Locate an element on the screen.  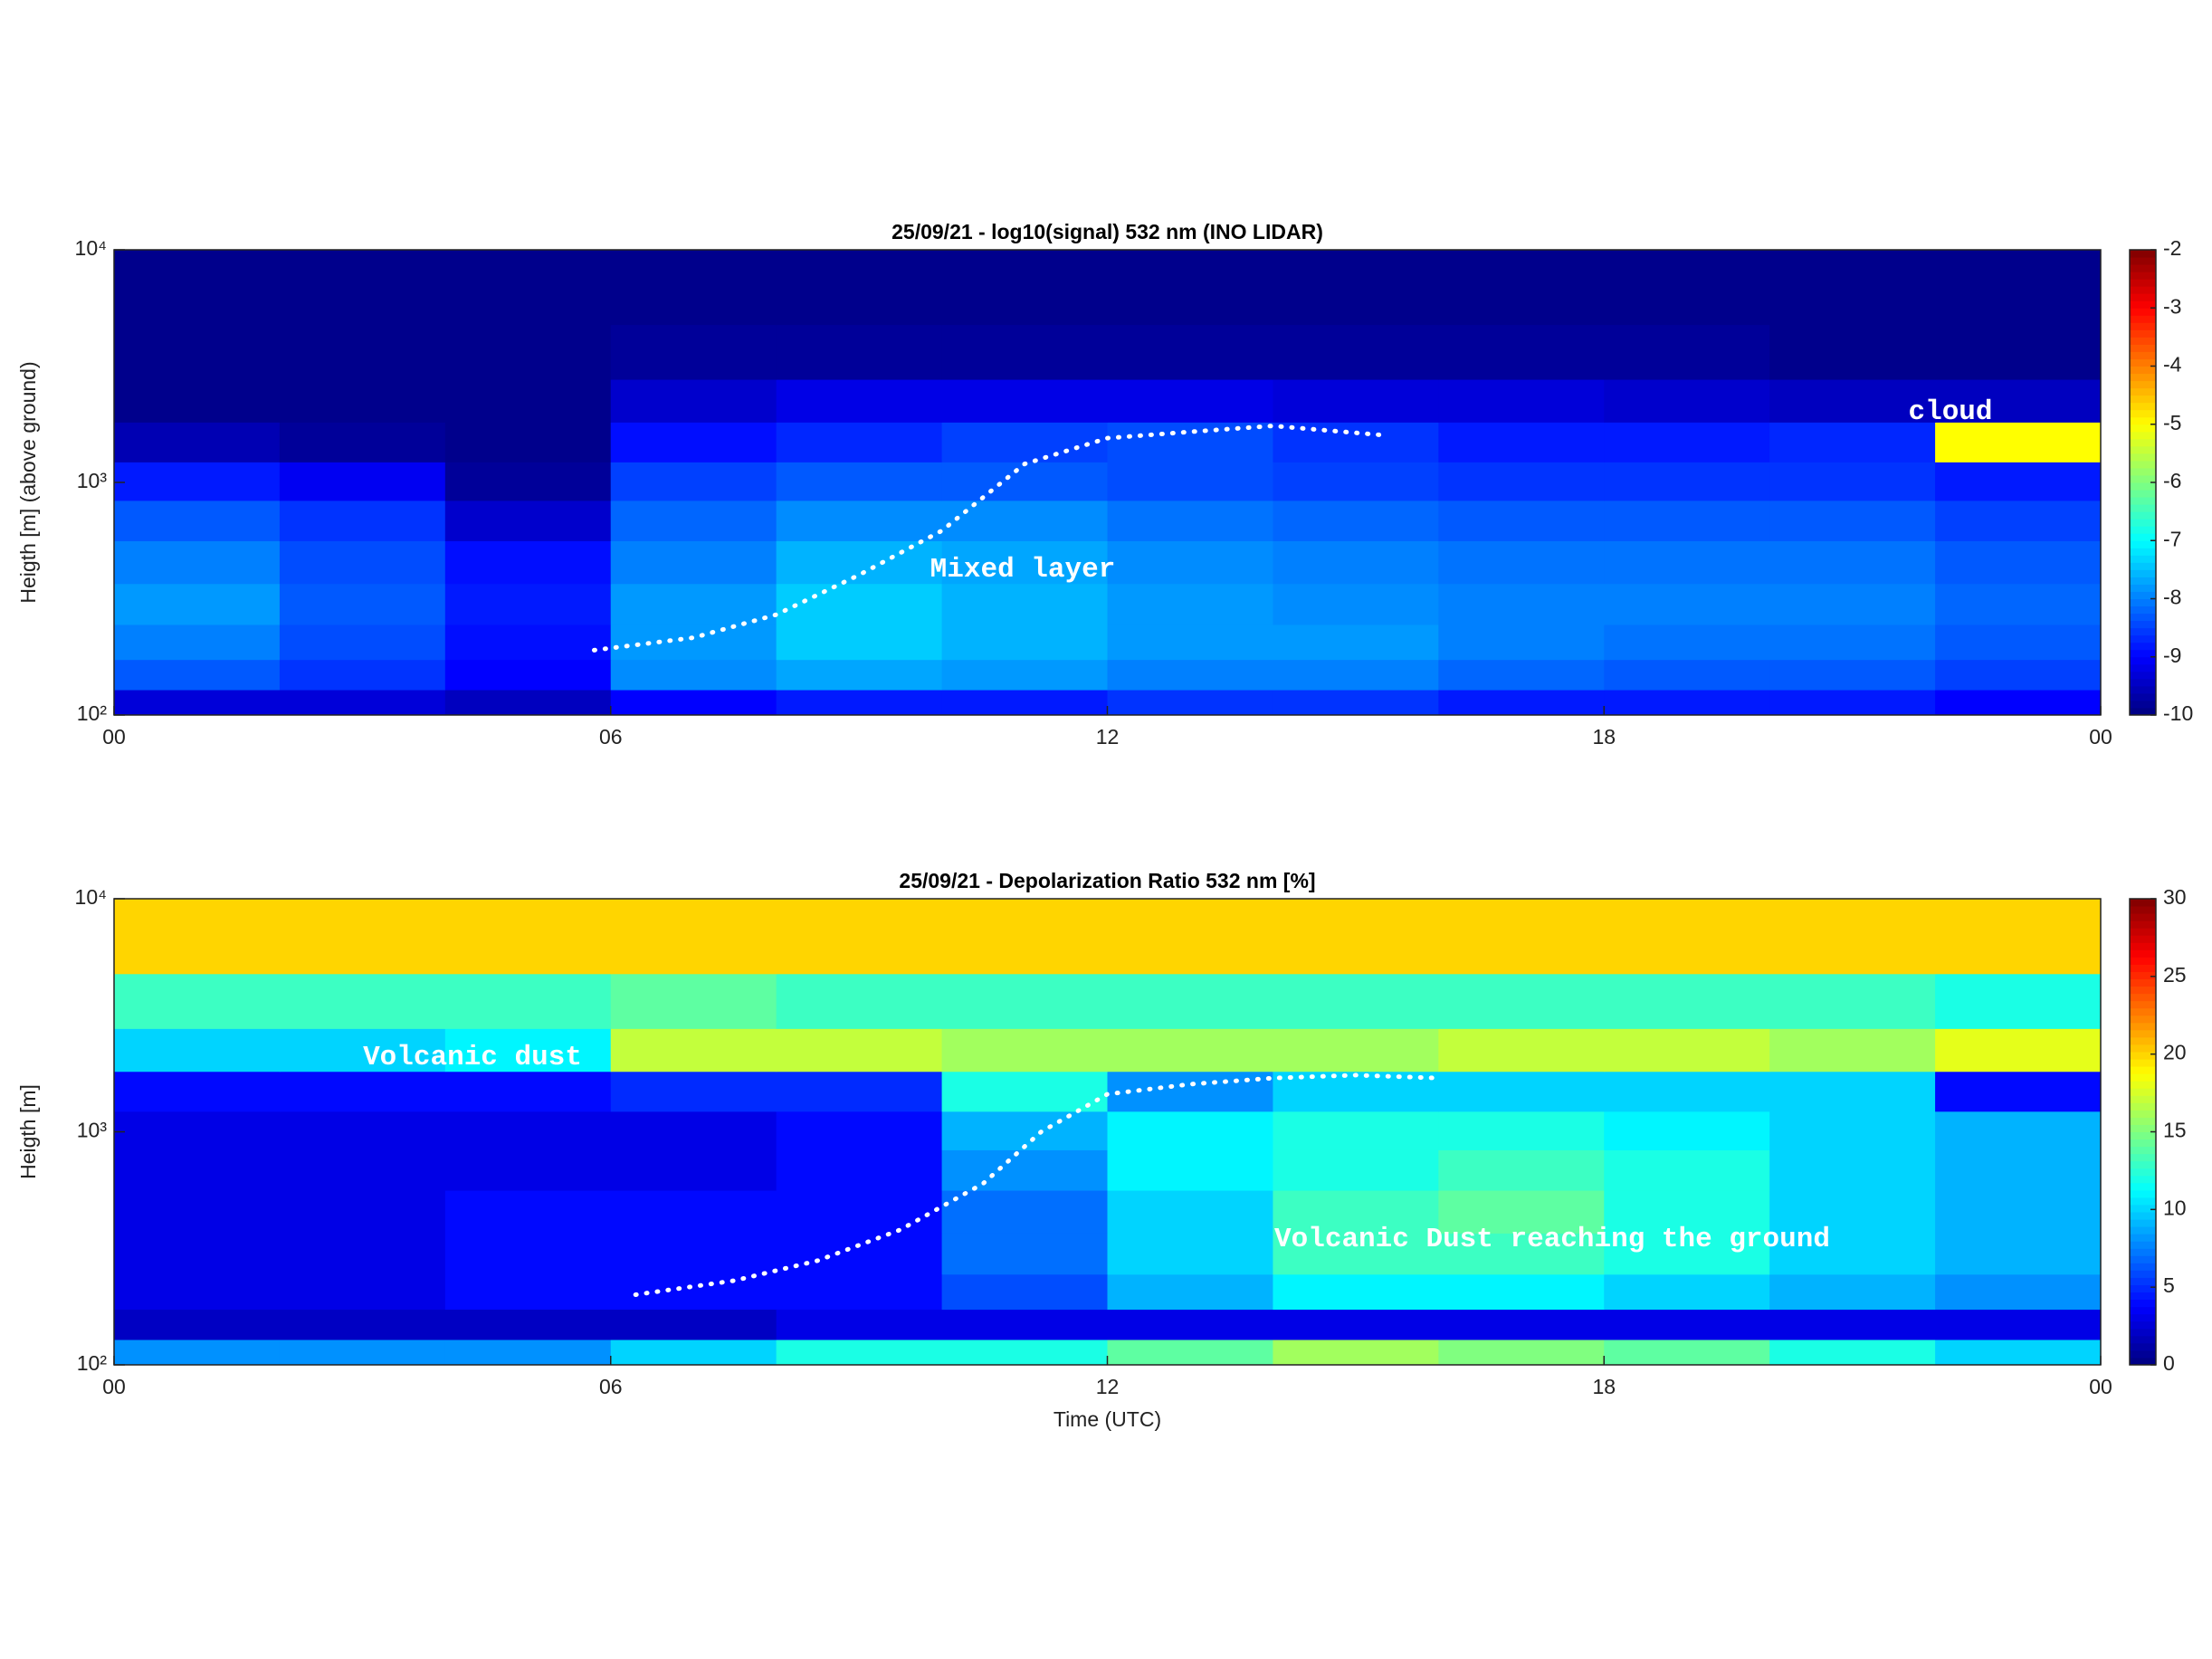
colorbar-tick-label: 5 is located at coordinates (2169, 1285).